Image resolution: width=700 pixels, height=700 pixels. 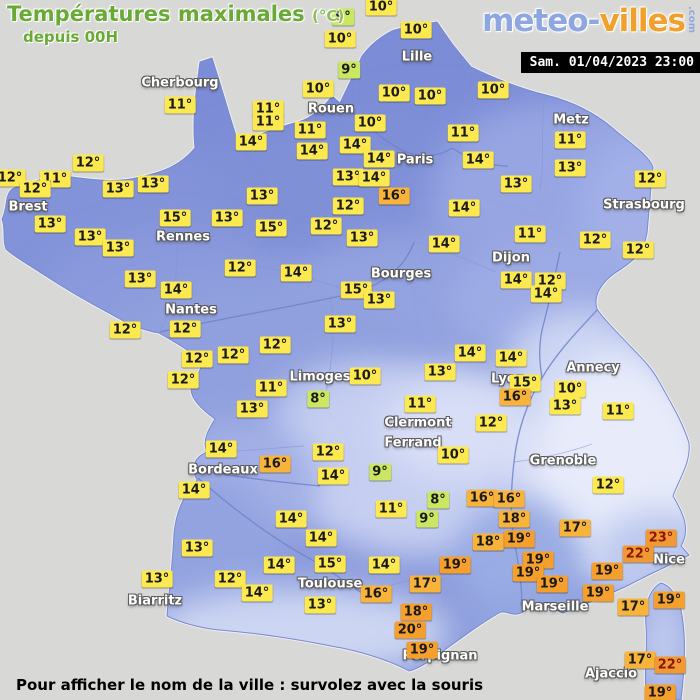 I want to click on temp-badge: 23°, so click(x=661, y=538).